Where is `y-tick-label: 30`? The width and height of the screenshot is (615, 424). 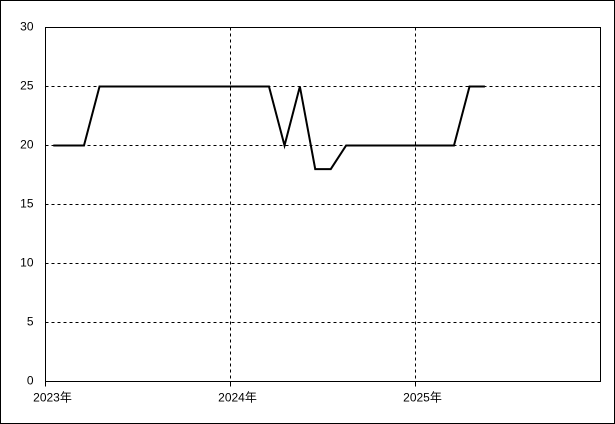 y-tick-label: 30 is located at coordinates (27, 27).